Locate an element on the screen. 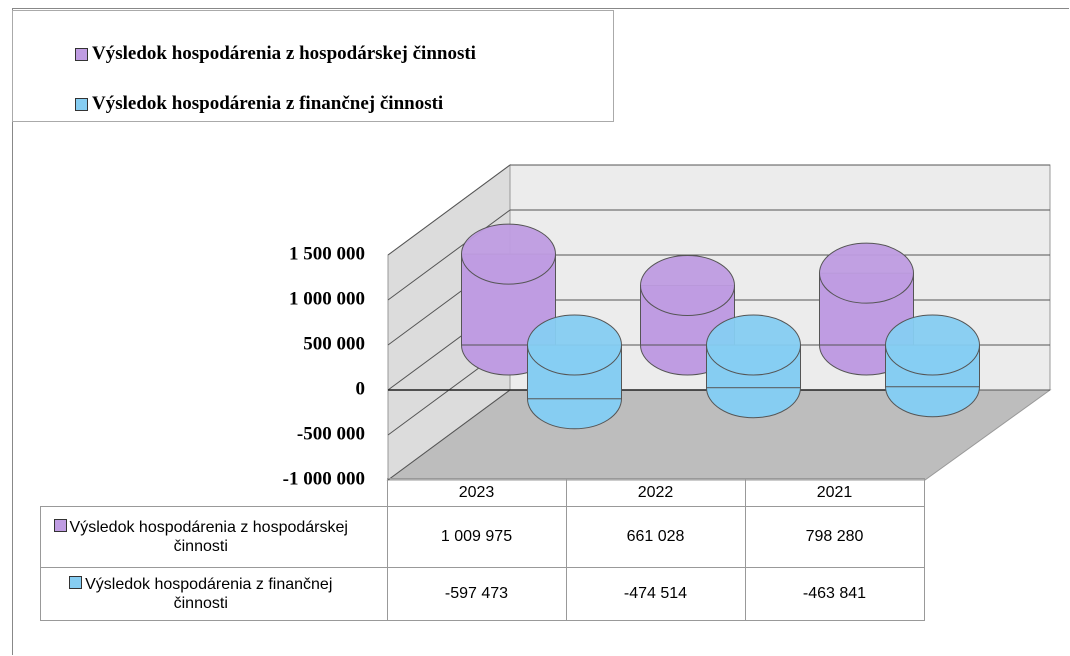 The height and width of the screenshot is (656, 1070). table-header: 2023 is located at coordinates (476, 492).